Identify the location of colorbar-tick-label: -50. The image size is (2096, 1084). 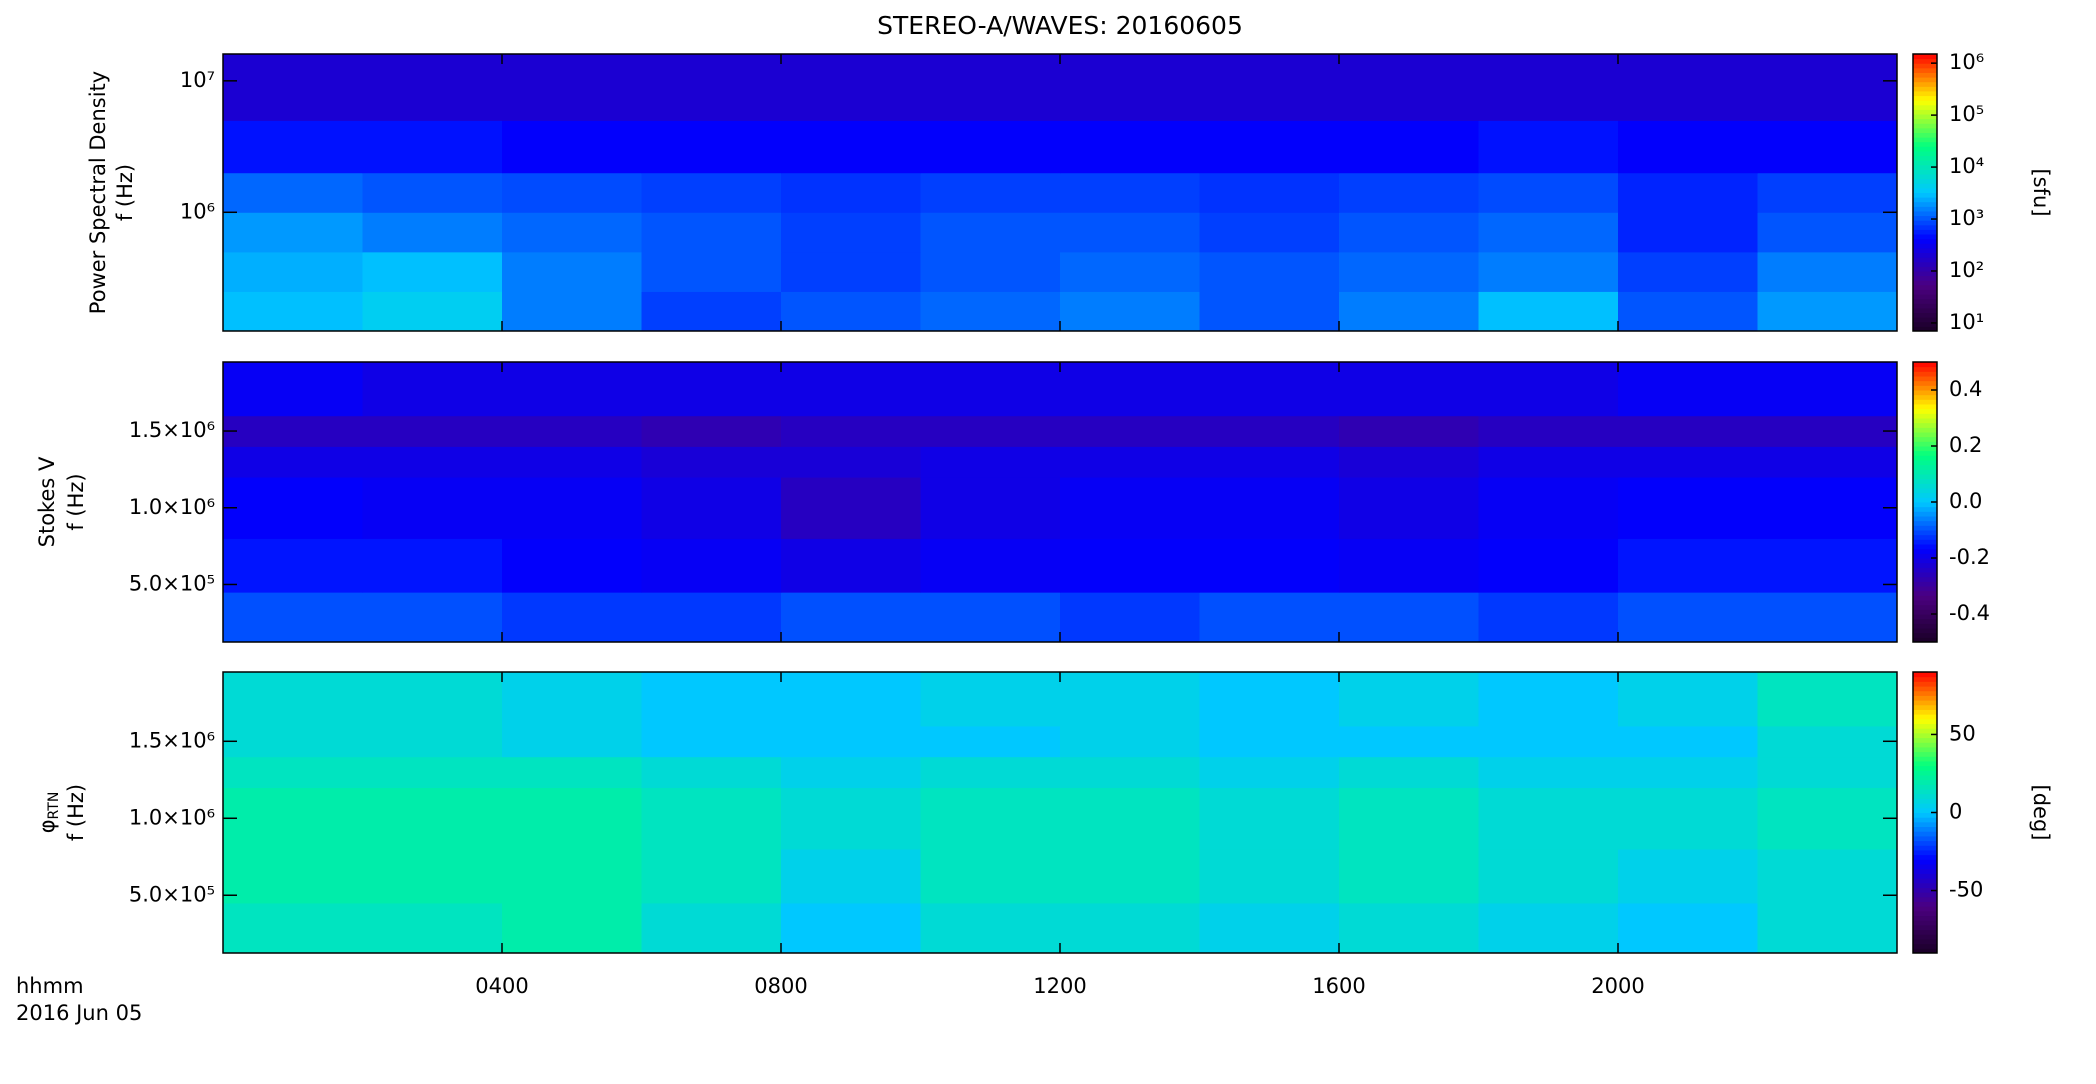
(1966, 890).